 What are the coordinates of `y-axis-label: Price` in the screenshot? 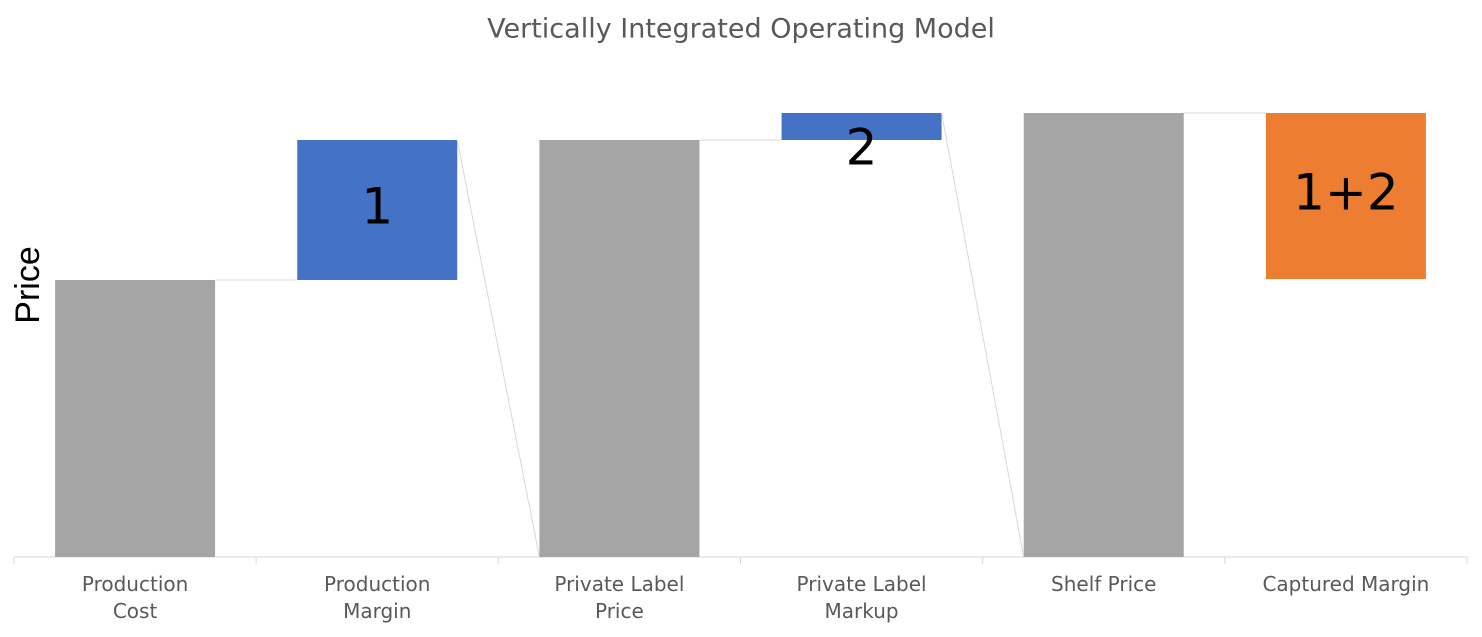 It's located at (28, 284).